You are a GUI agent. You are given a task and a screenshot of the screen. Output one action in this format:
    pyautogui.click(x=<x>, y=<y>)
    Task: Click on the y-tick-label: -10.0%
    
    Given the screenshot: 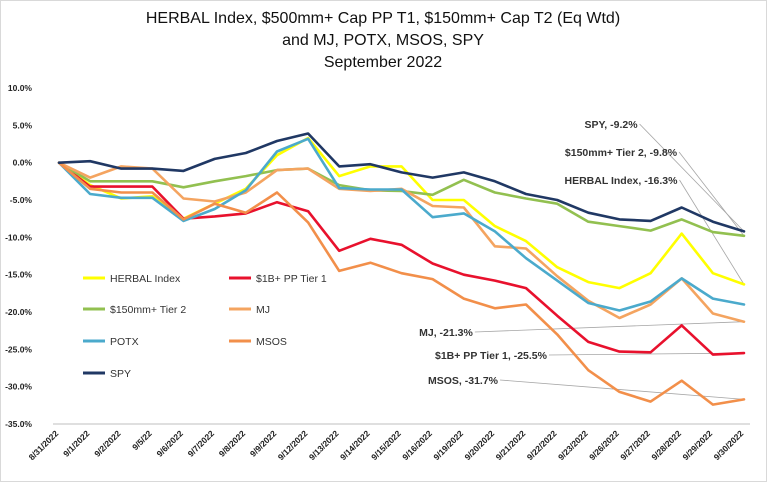 What is the action you would take?
    pyautogui.click(x=18, y=237)
    